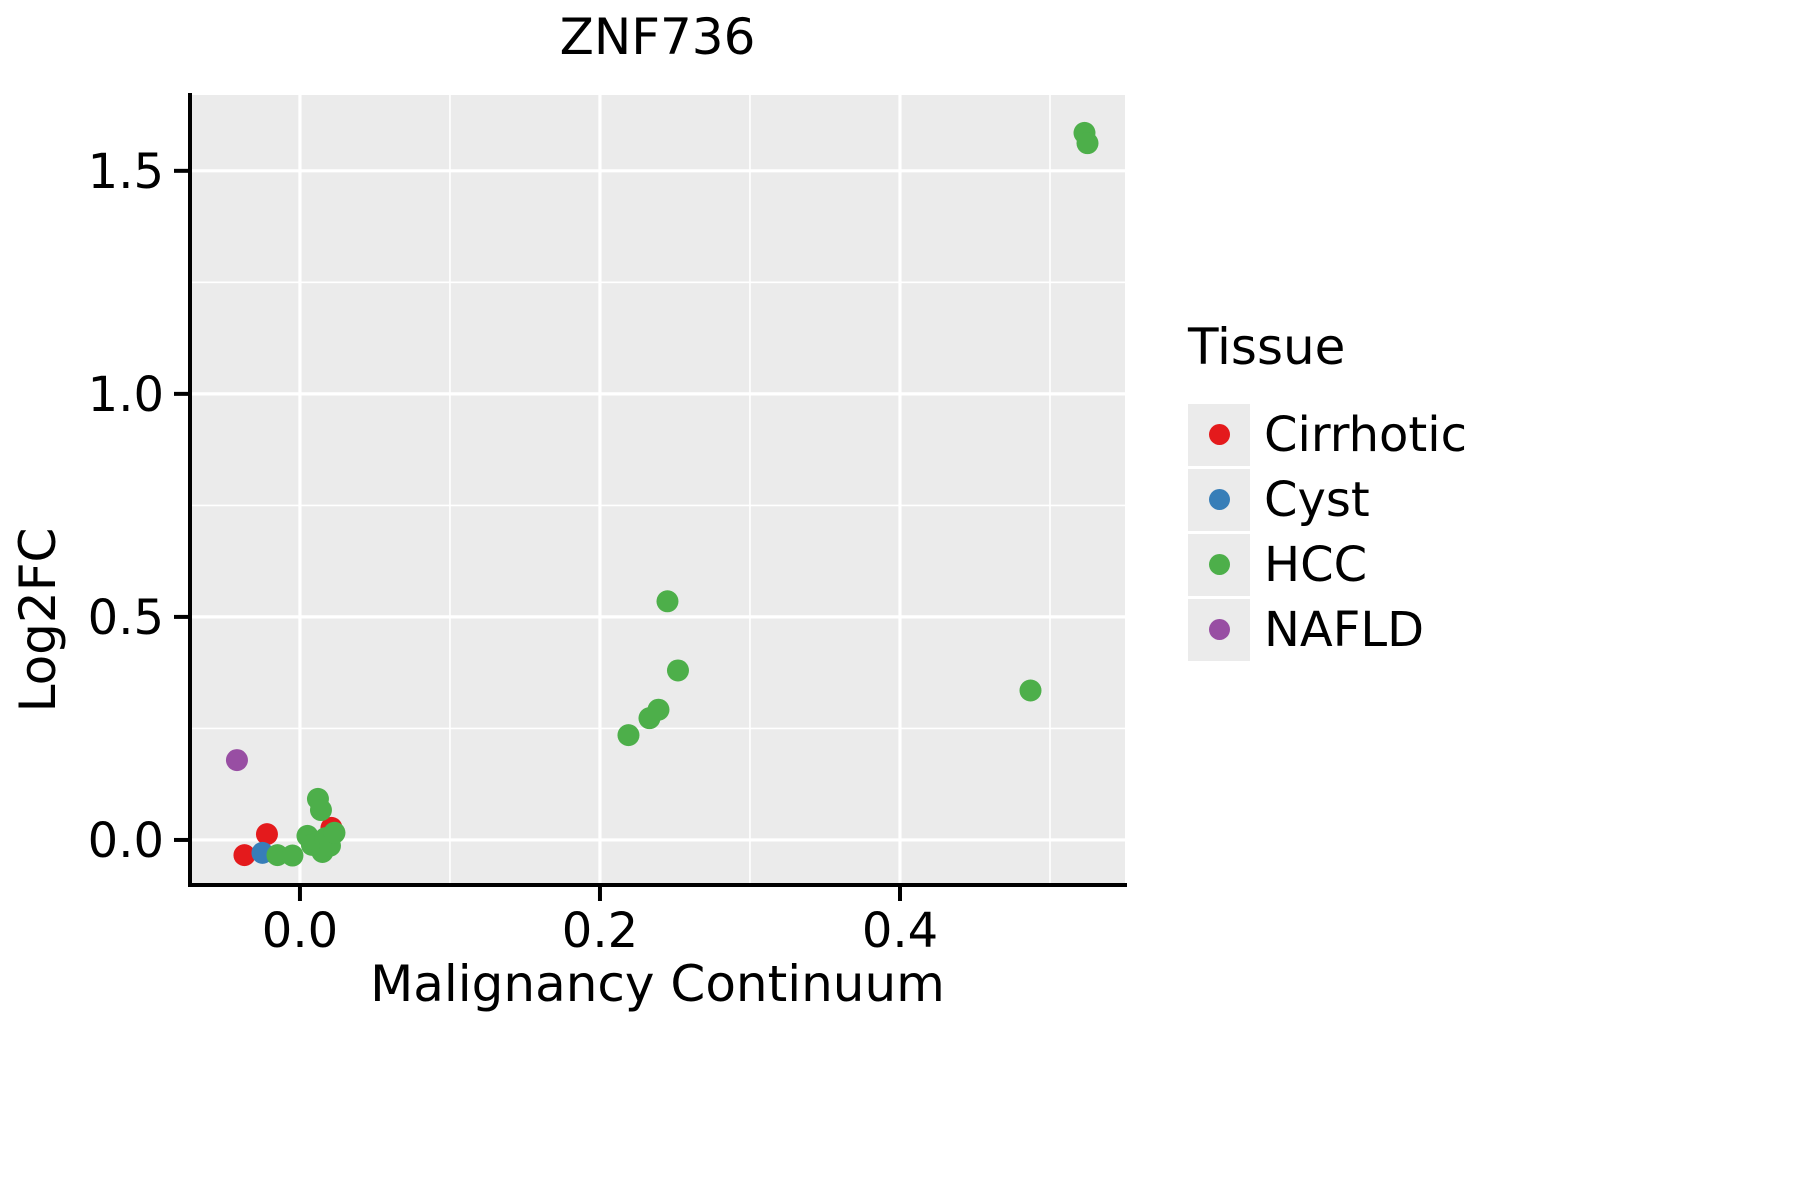 The image size is (1800, 1200). I want to click on legend-entry: NAFLD, so click(1327, 629).